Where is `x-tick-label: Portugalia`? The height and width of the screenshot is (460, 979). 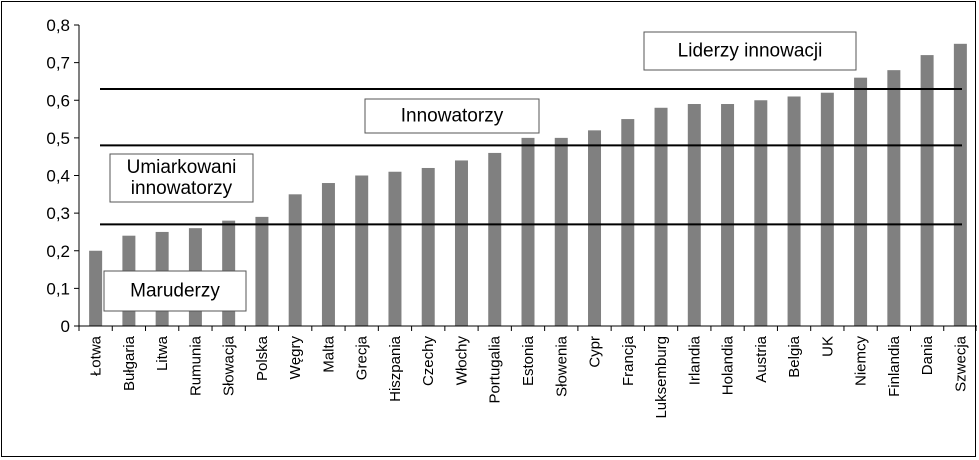
x-tick-label: Portugalia is located at coordinates (495, 369).